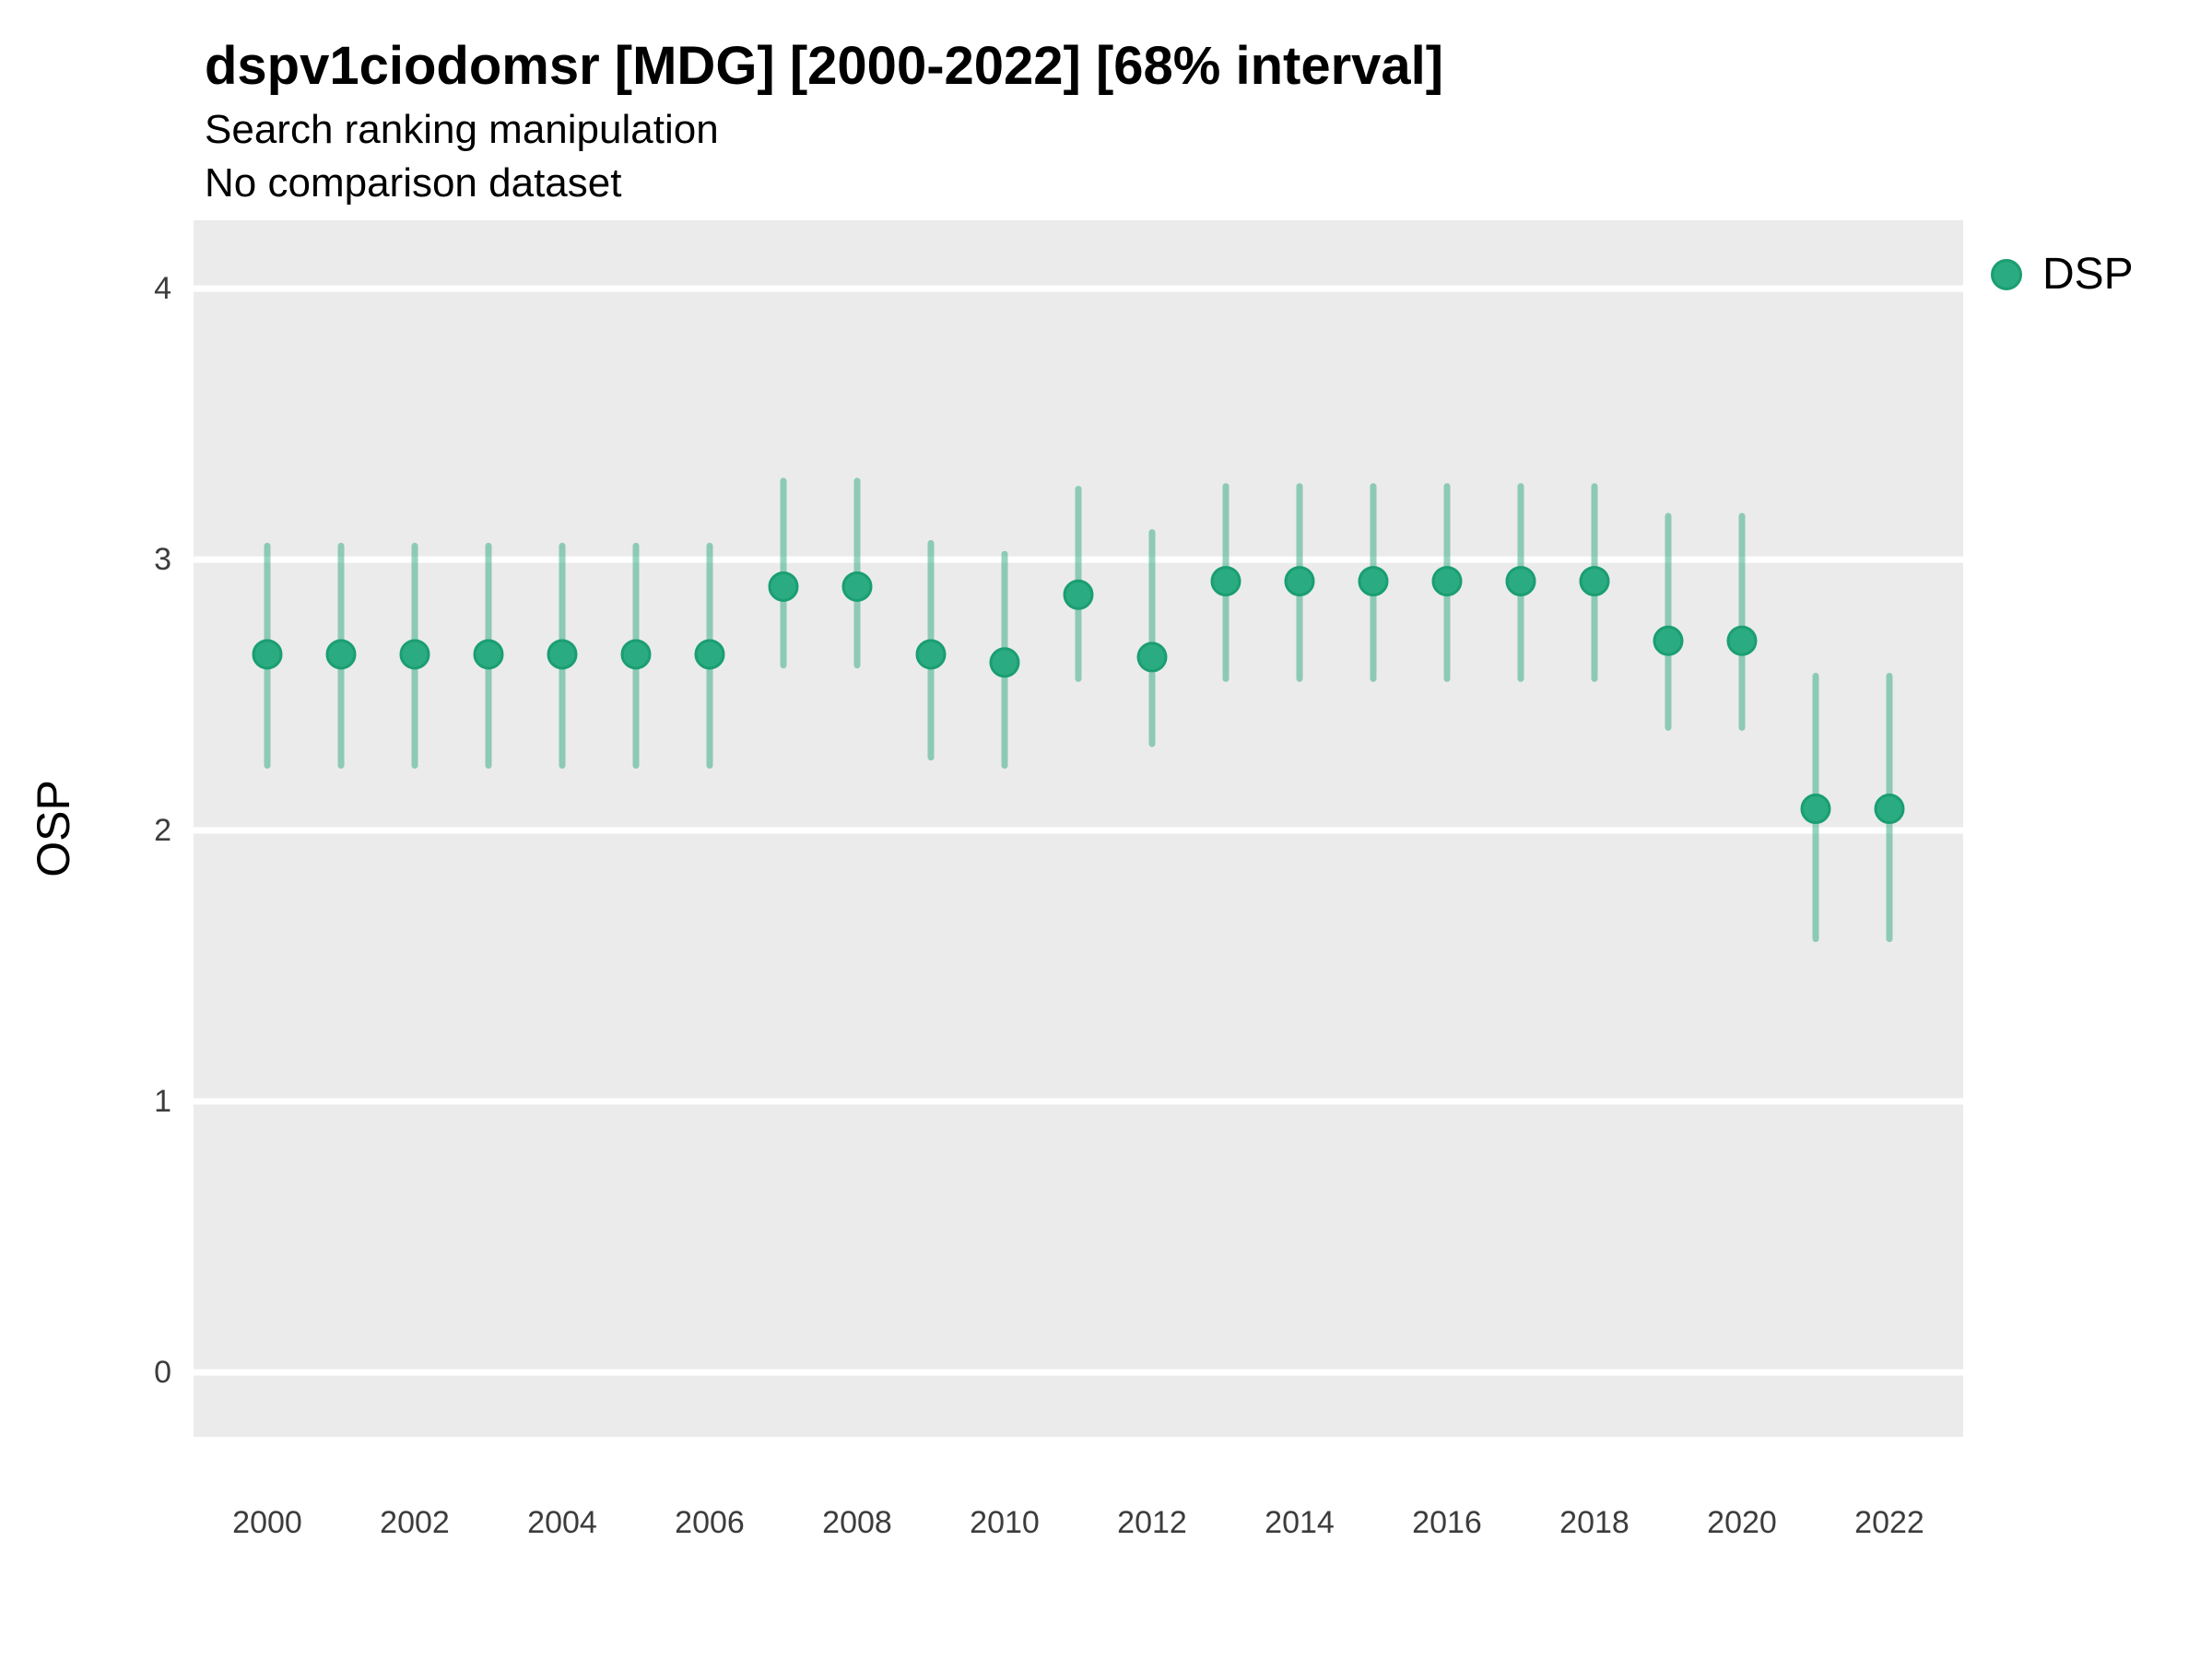 The image size is (2212, 1659). What do you see at coordinates (710, 1522) in the screenshot?
I see `x-tick-label-2006: 2006` at bounding box center [710, 1522].